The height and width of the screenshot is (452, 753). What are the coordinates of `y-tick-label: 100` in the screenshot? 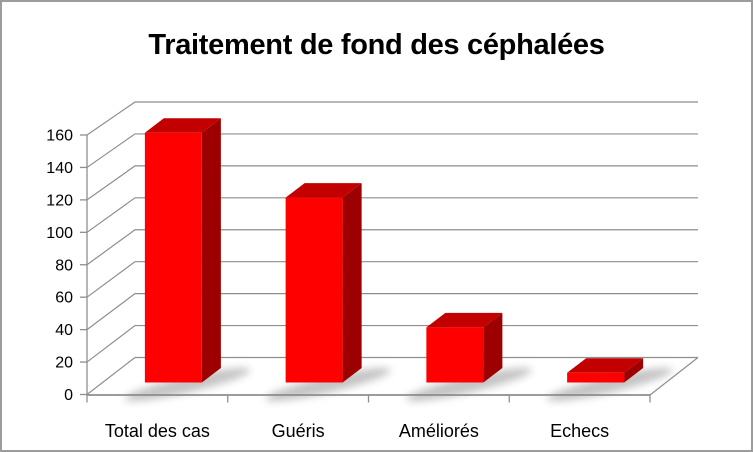 It's located at (59, 233).